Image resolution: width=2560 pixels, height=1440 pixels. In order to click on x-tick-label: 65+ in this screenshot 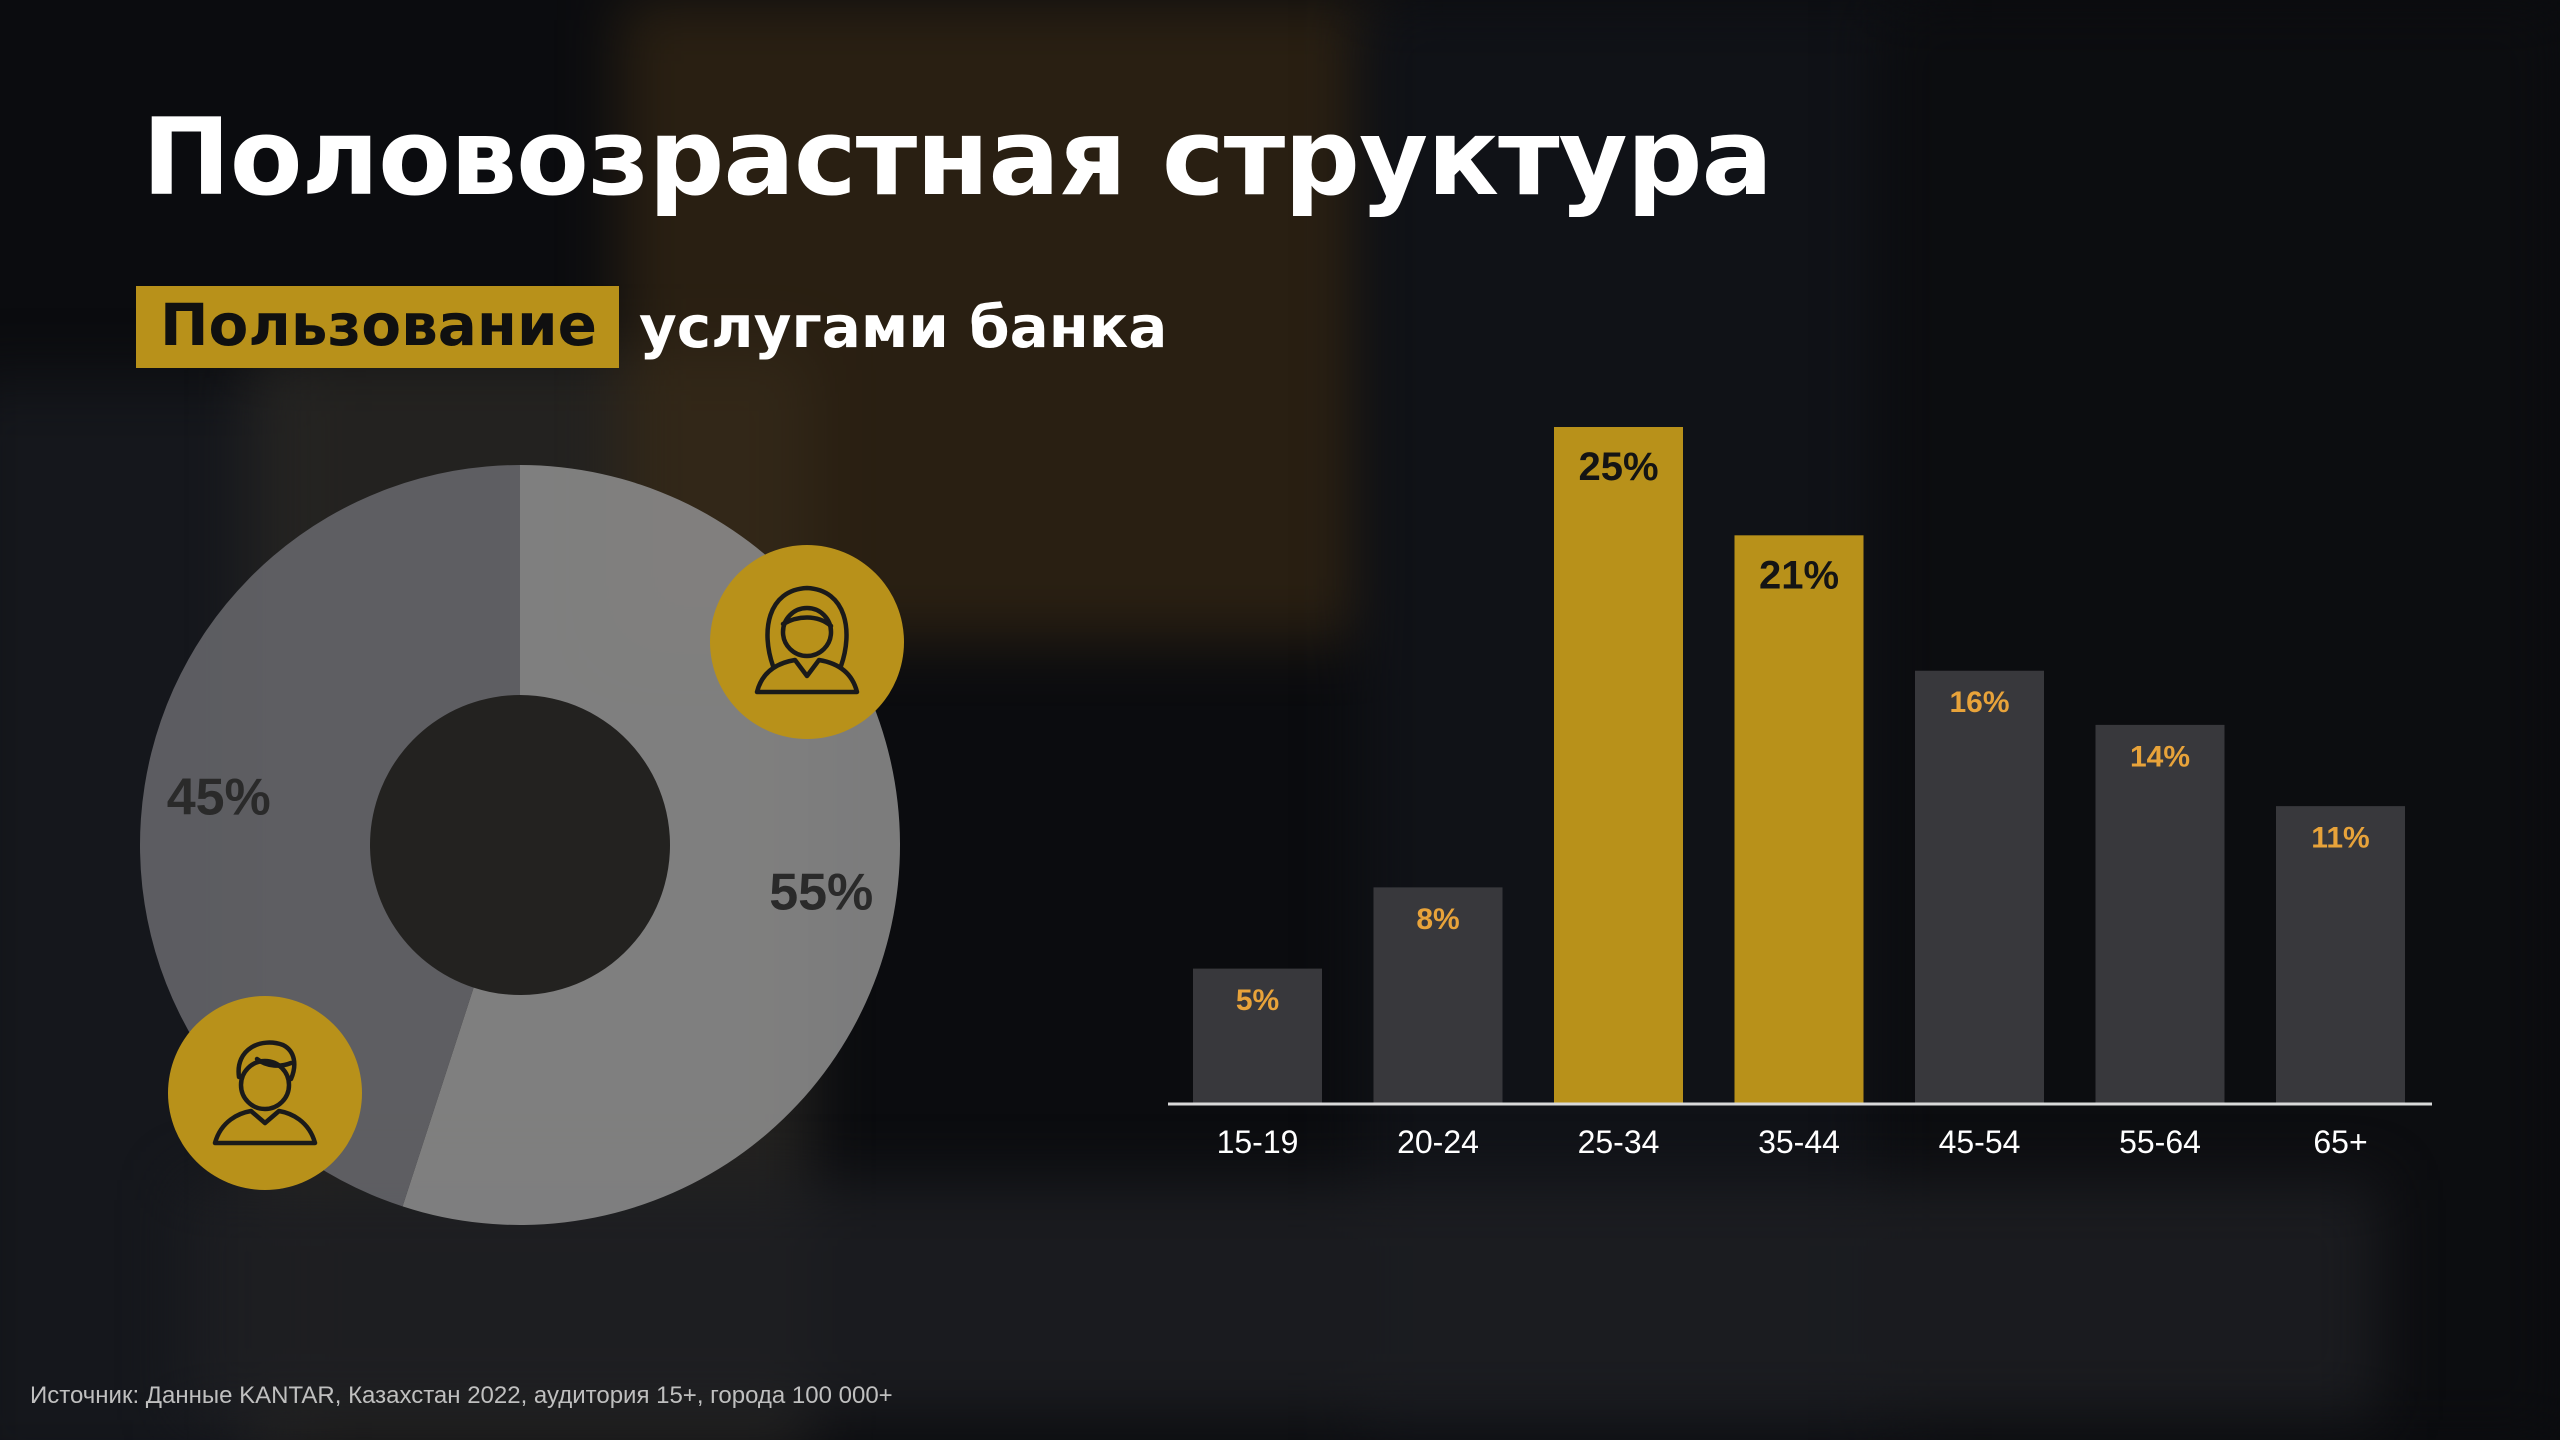, I will do `click(2340, 1142)`.